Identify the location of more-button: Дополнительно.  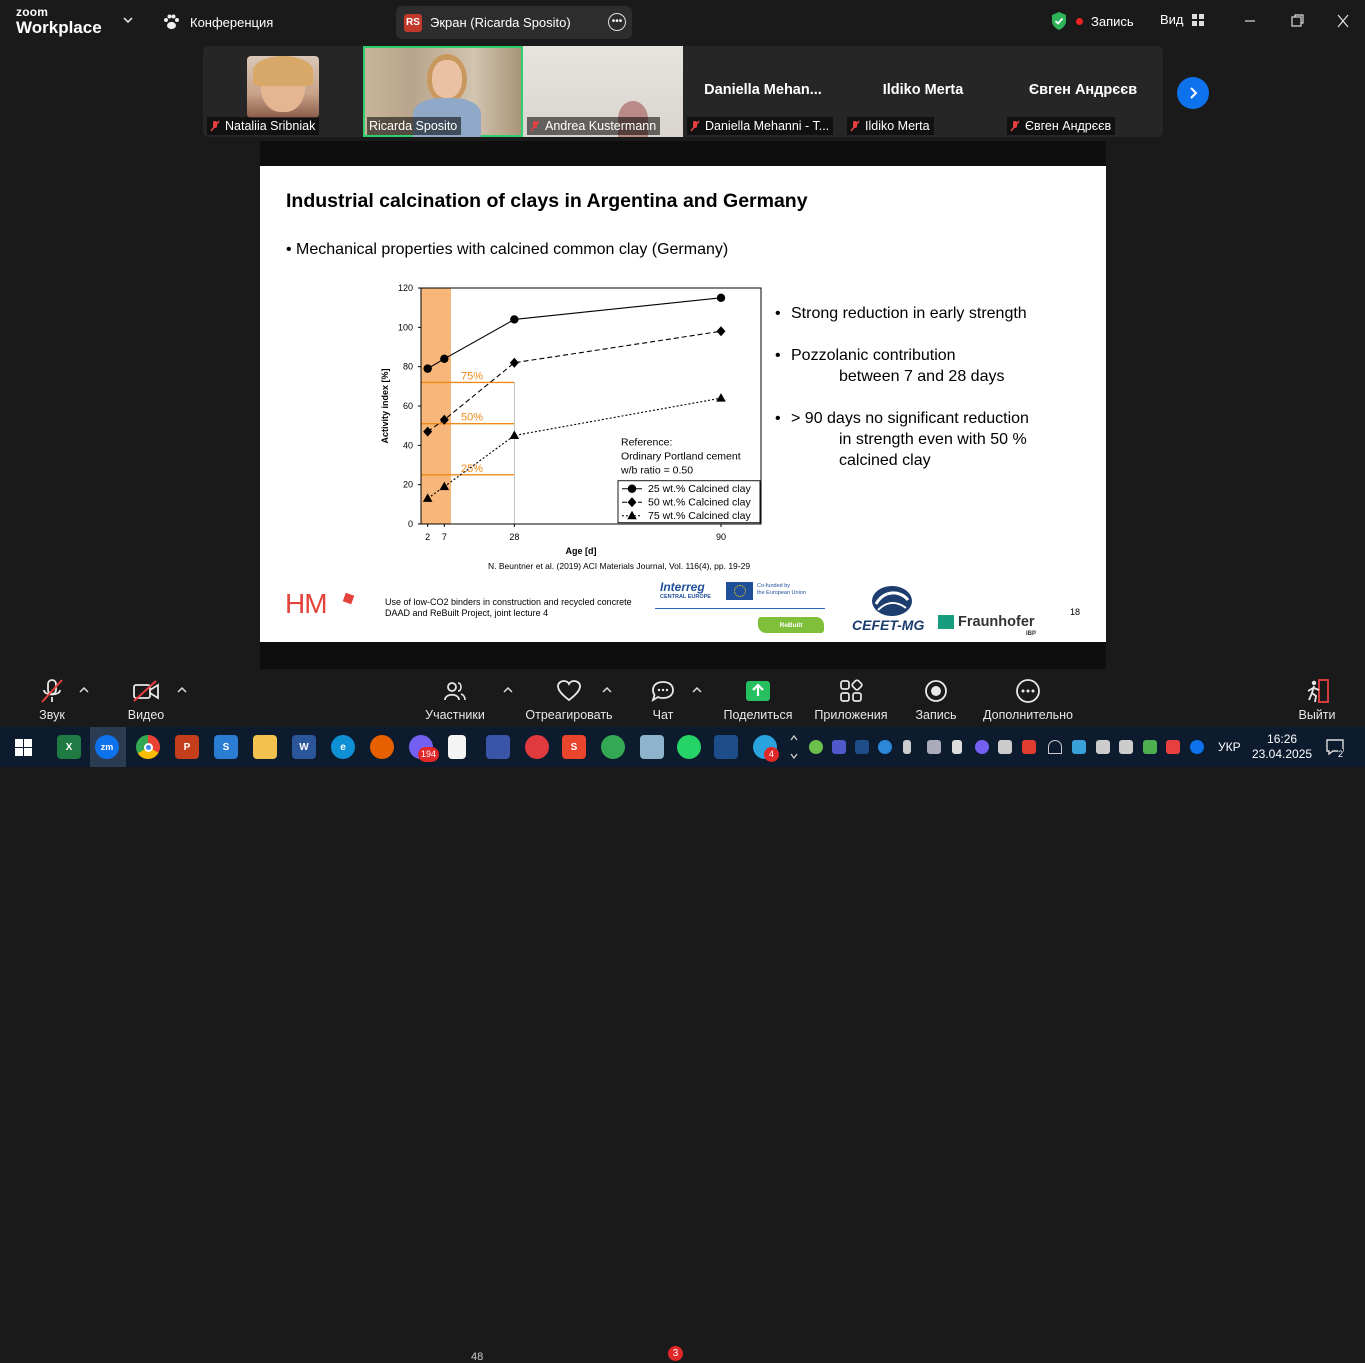
(1028, 699).